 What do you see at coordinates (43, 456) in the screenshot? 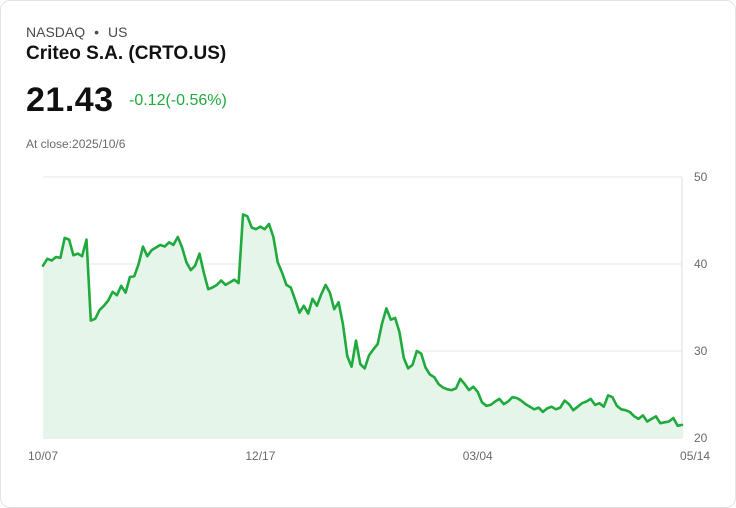
I see `x-tick-label: 10/07` at bounding box center [43, 456].